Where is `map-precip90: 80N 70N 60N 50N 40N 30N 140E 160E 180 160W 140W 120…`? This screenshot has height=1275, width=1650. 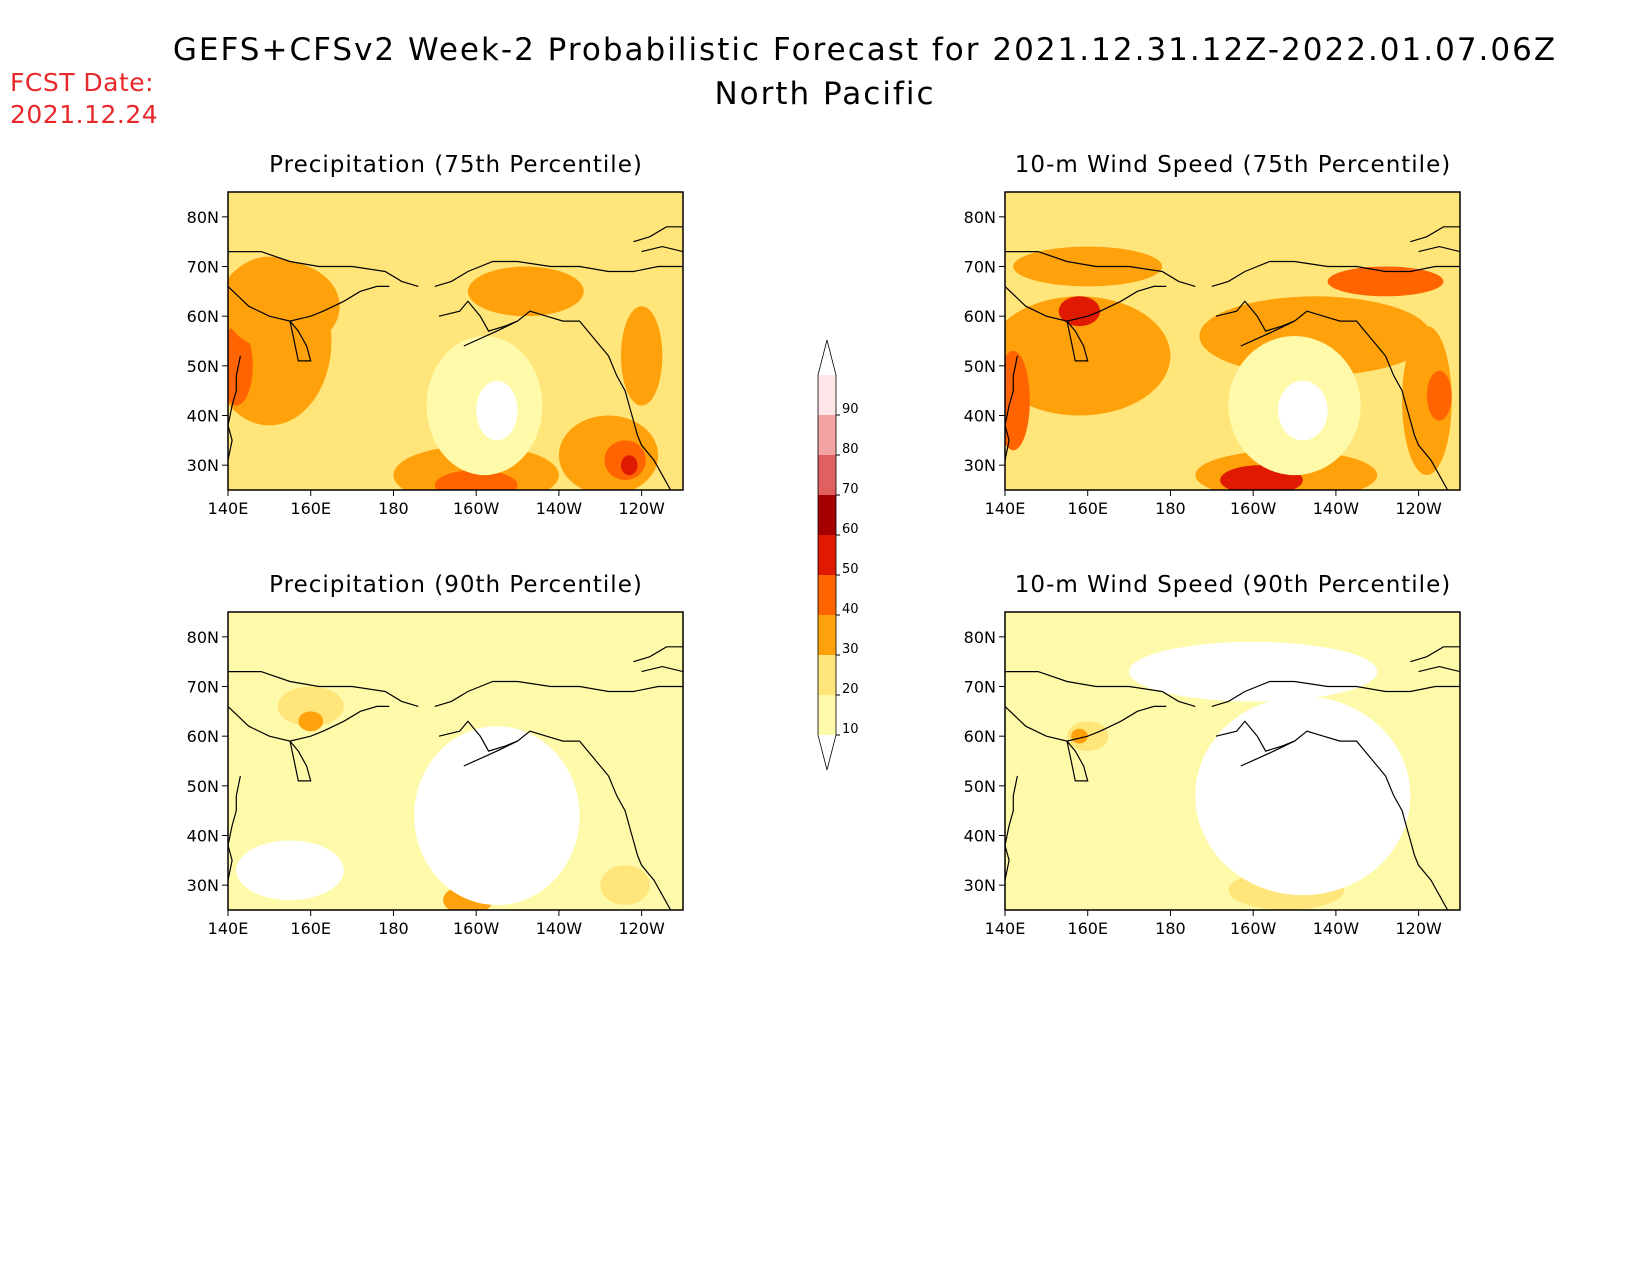 map-precip90: 80N 70N 60N 50N 40N 30N 140E 160E 180 160W 140W 120… is located at coordinates (435, 774).